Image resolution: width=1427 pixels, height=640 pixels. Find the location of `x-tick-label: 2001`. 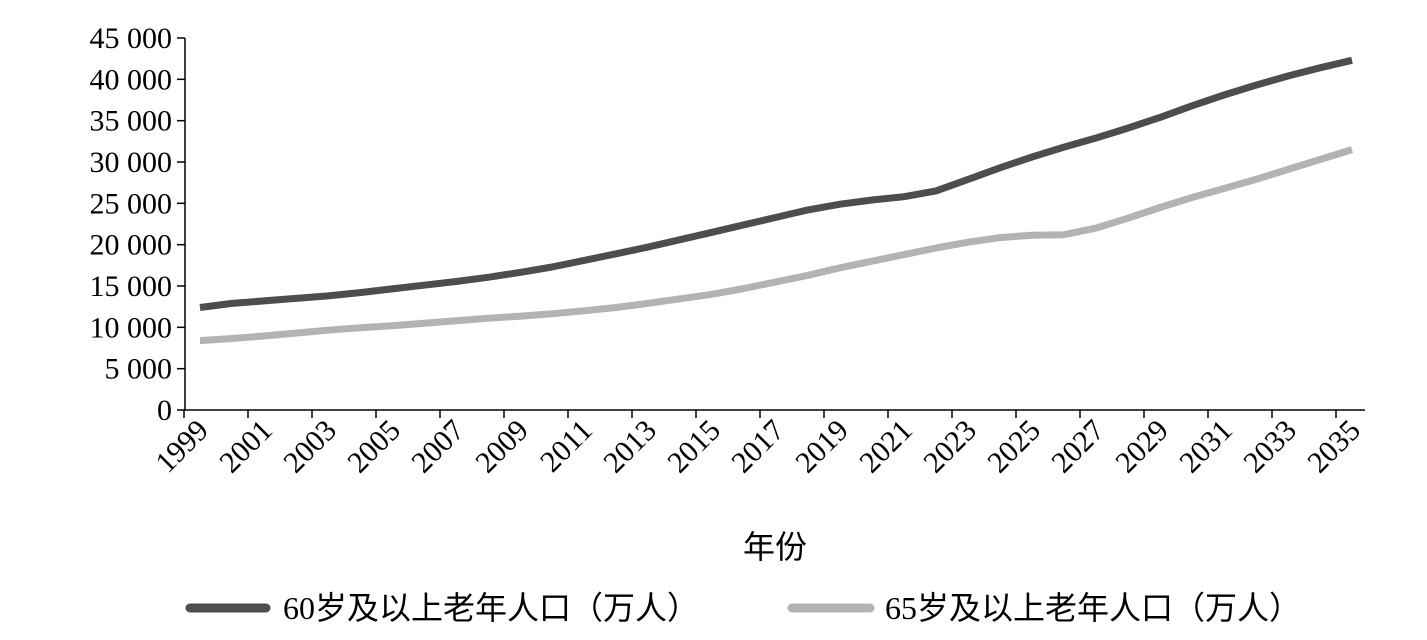

x-tick-label: 2001 is located at coordinates (246, 447).